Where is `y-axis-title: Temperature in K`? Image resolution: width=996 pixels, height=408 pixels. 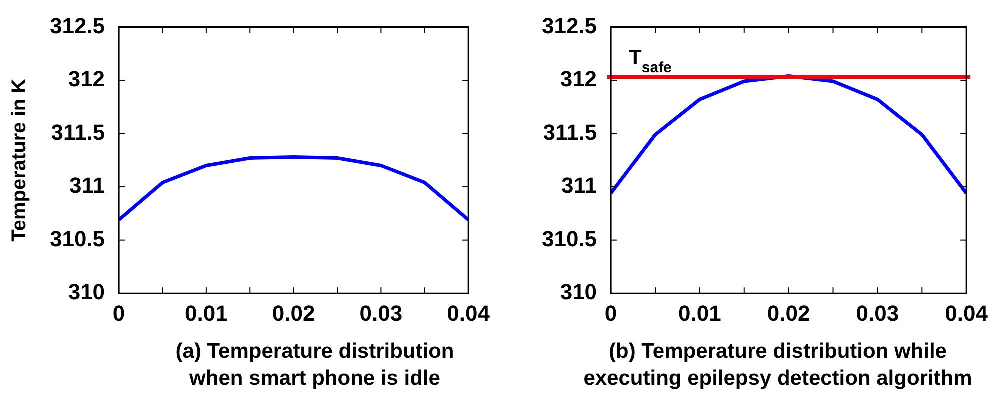
y-axis-title: Temperature in K is located at coordinates (19, 160).